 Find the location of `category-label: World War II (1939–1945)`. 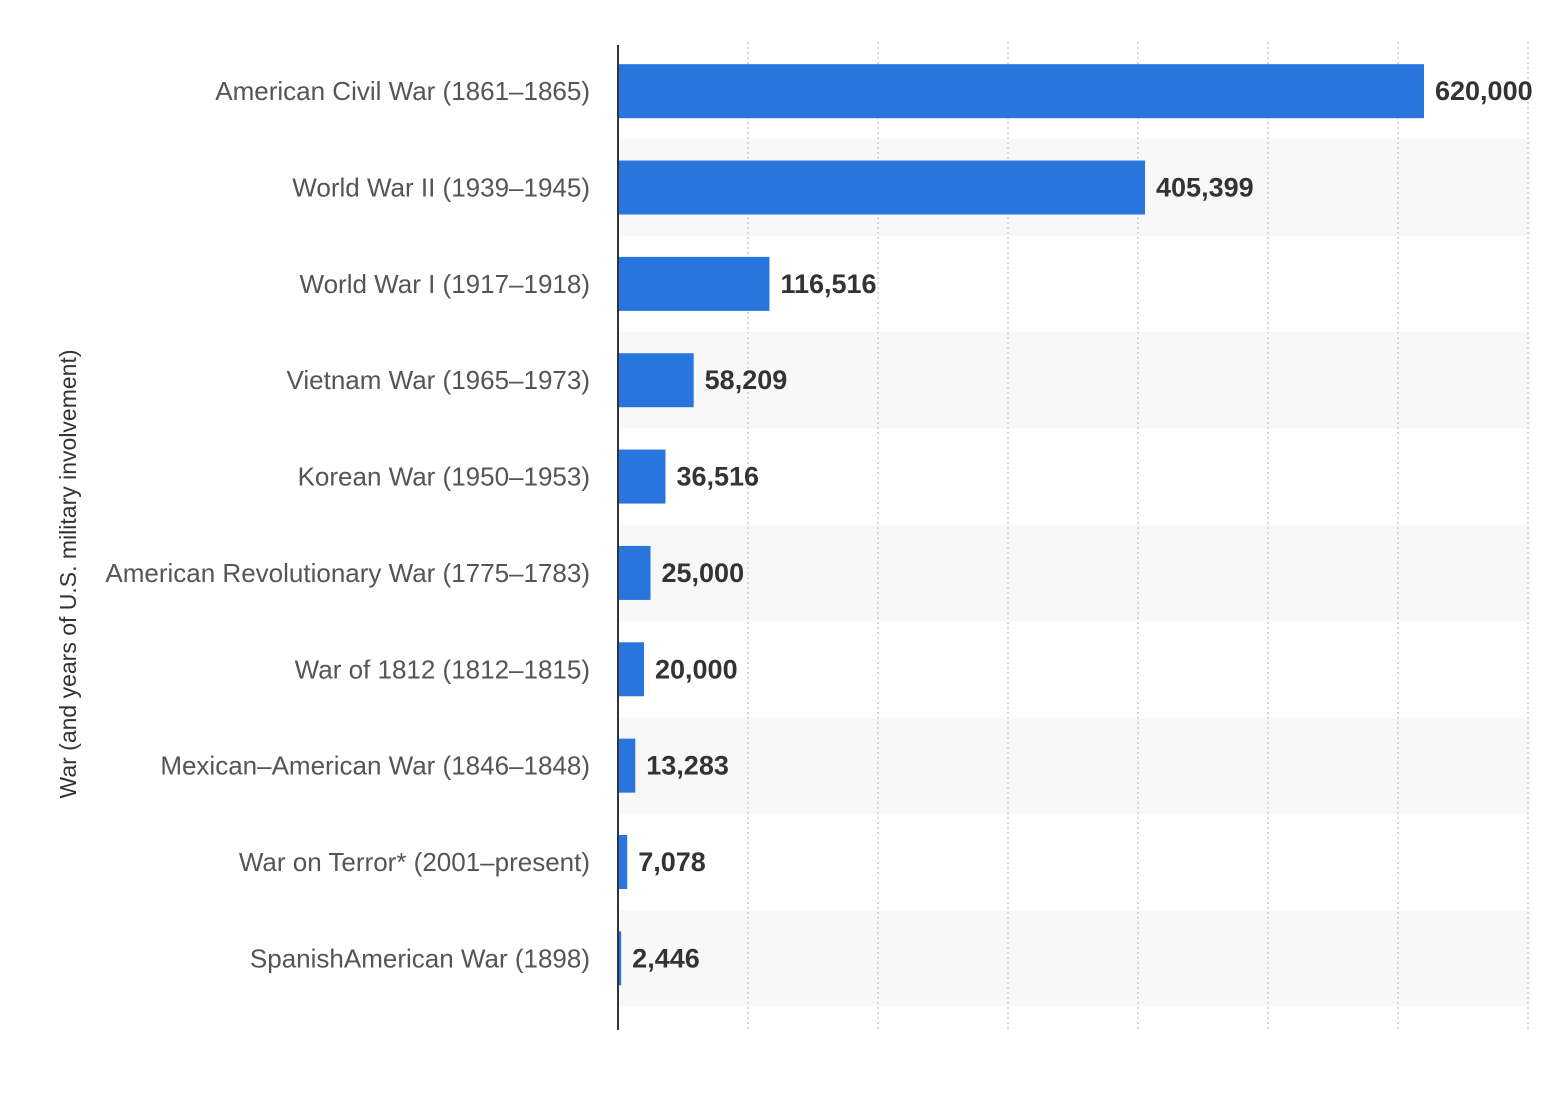

category-label: World War II (1939–1945) is located at coordinates (441, 188).